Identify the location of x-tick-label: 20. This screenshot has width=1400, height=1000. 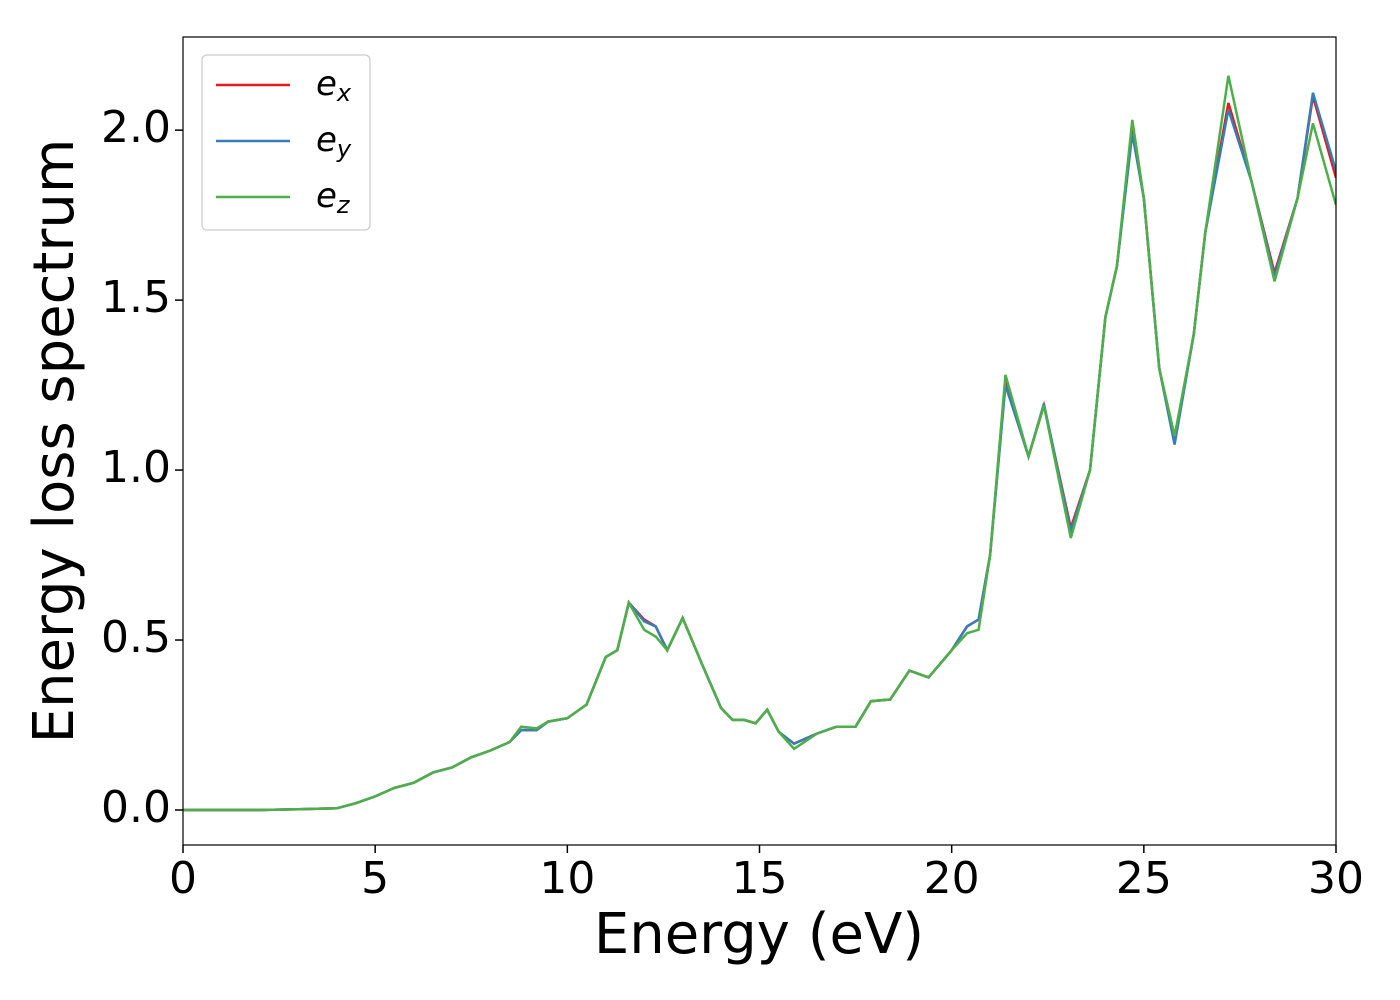
(952, 878).